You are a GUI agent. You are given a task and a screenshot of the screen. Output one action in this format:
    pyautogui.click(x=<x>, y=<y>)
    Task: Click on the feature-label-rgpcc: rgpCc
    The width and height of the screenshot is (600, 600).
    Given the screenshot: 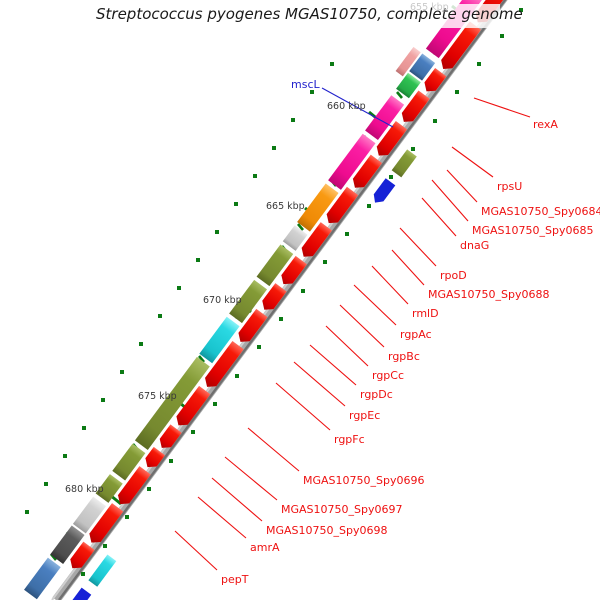 What is the action you would take?
    pyautogui.click(x=388, y=375)
    